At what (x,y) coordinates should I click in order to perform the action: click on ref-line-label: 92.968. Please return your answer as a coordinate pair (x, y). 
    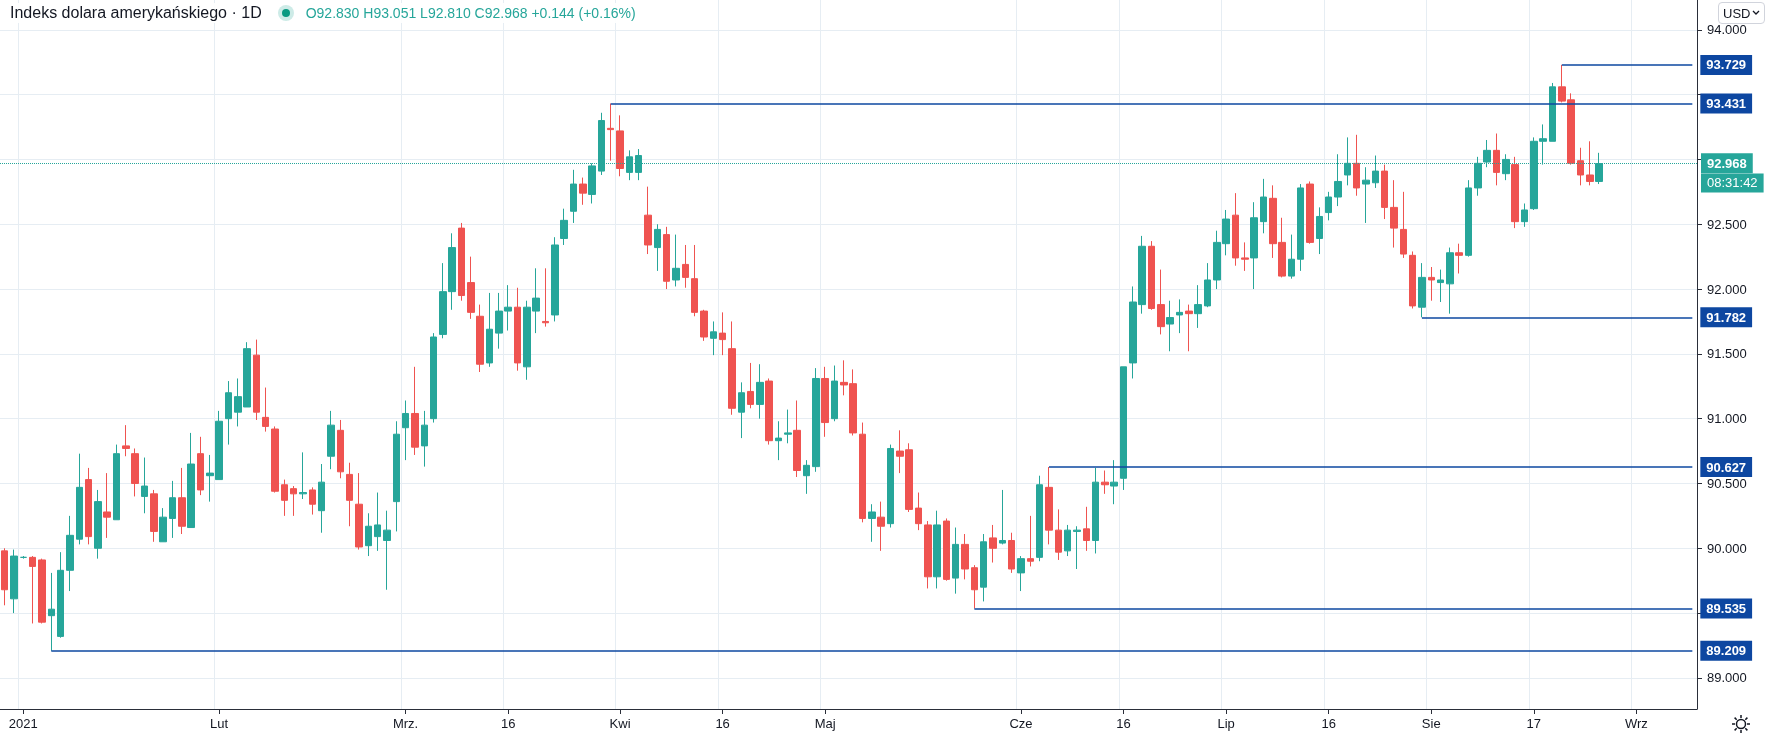
    Looking at the image, I should click on (1727, 163).